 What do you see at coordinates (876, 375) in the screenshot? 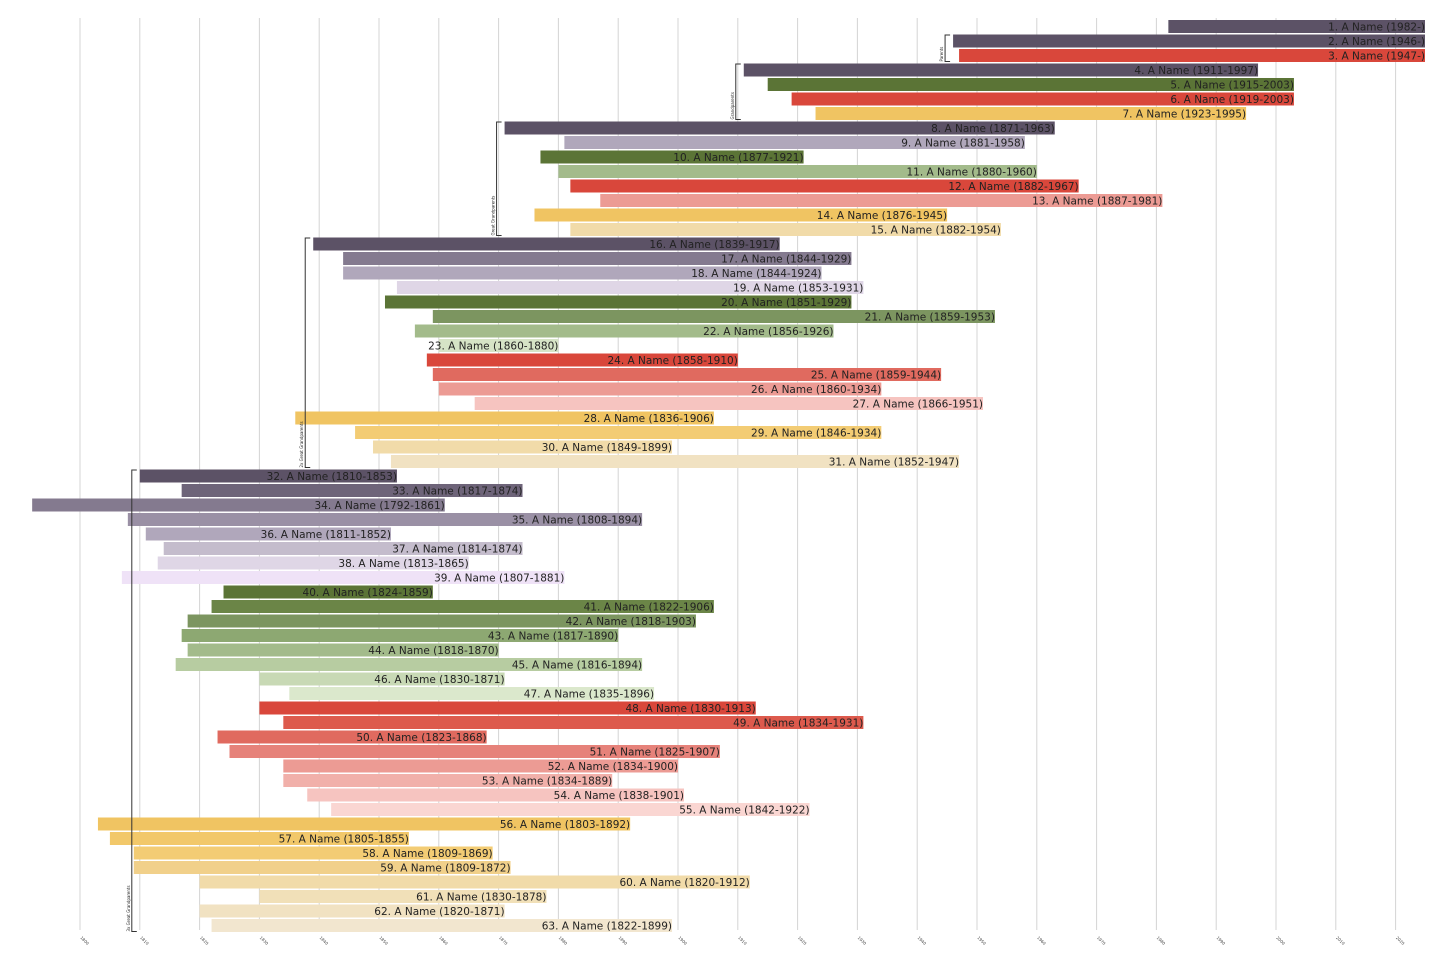
I see `bar-label-25: 25. A Name (1859-1944)` at bounding box center [876, 375].